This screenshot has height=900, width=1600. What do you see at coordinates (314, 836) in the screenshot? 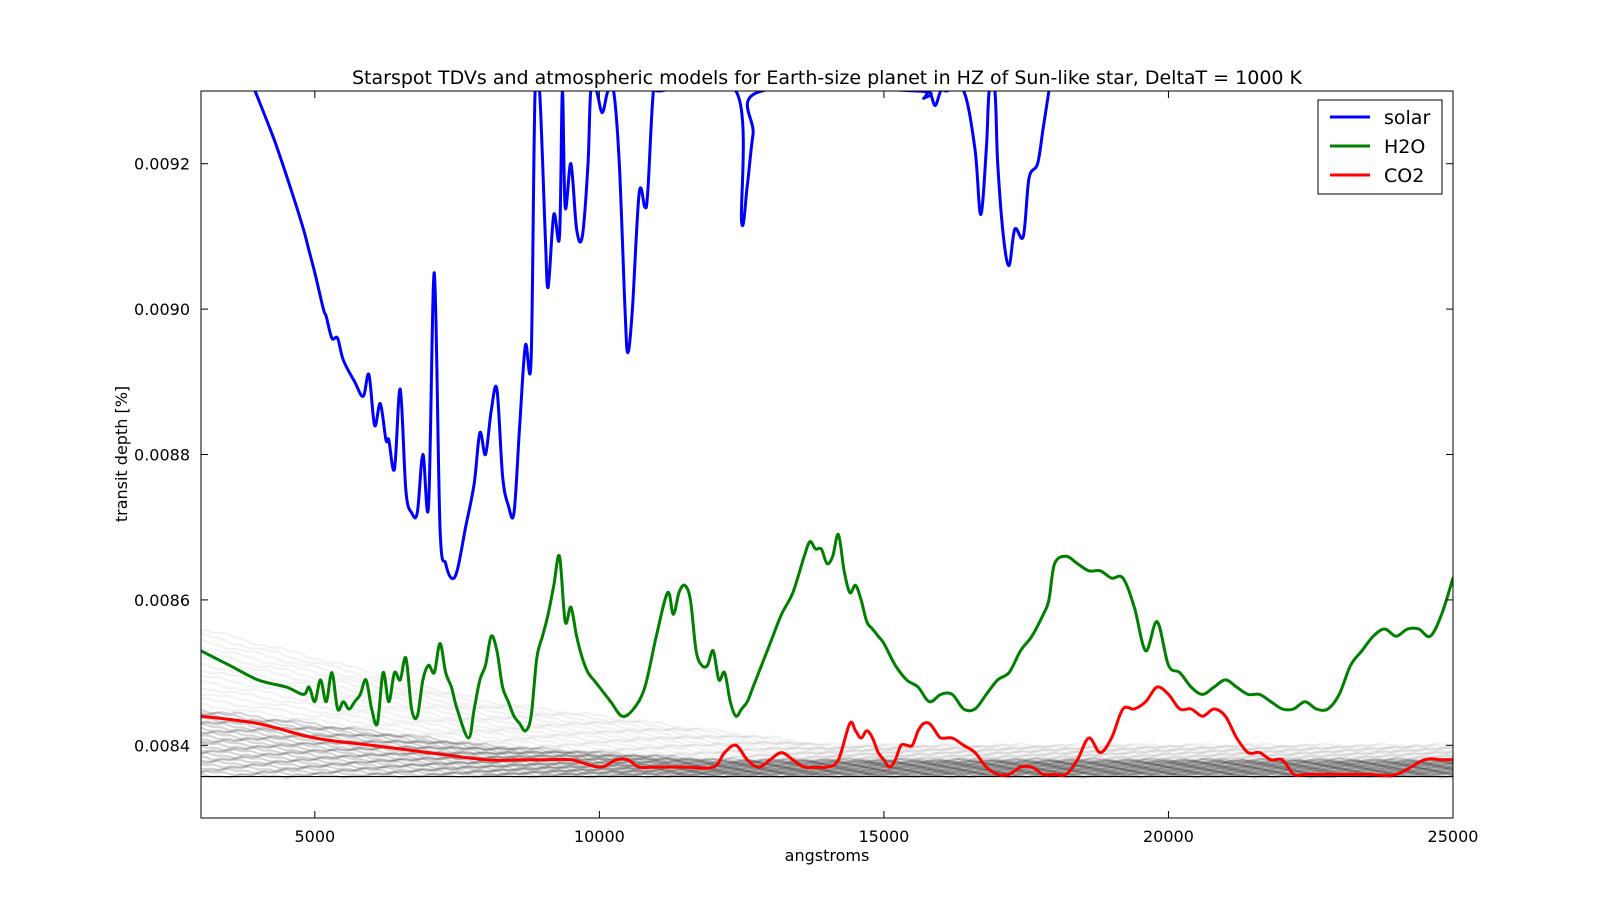
I see `x-tick-label: 5000` at bounding box center [314, 836].